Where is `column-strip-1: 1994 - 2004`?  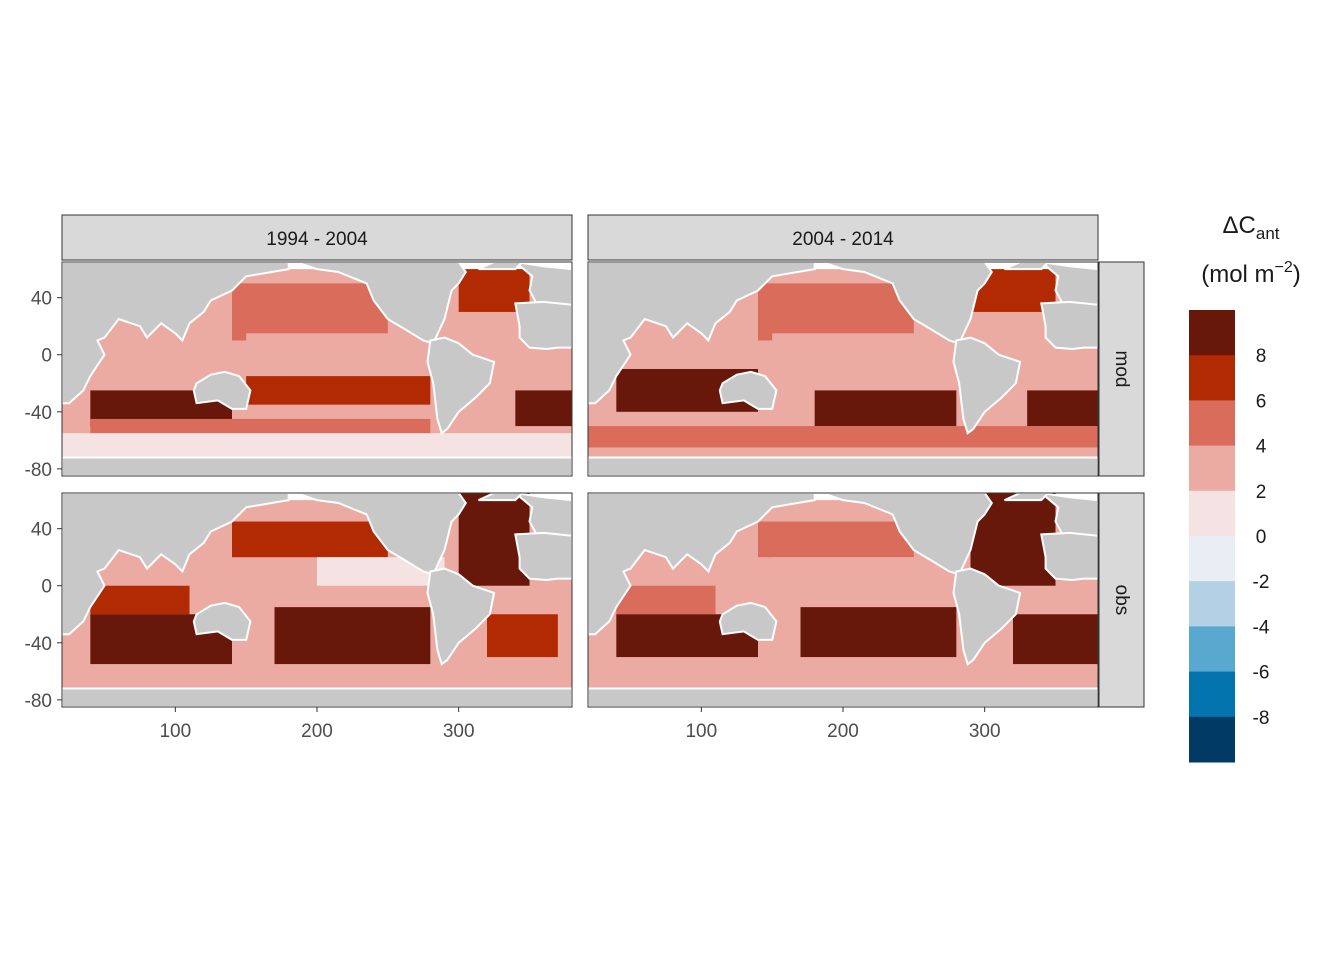 column-strip-1: 1994 - 2004 is located at coordinates (317, 237).